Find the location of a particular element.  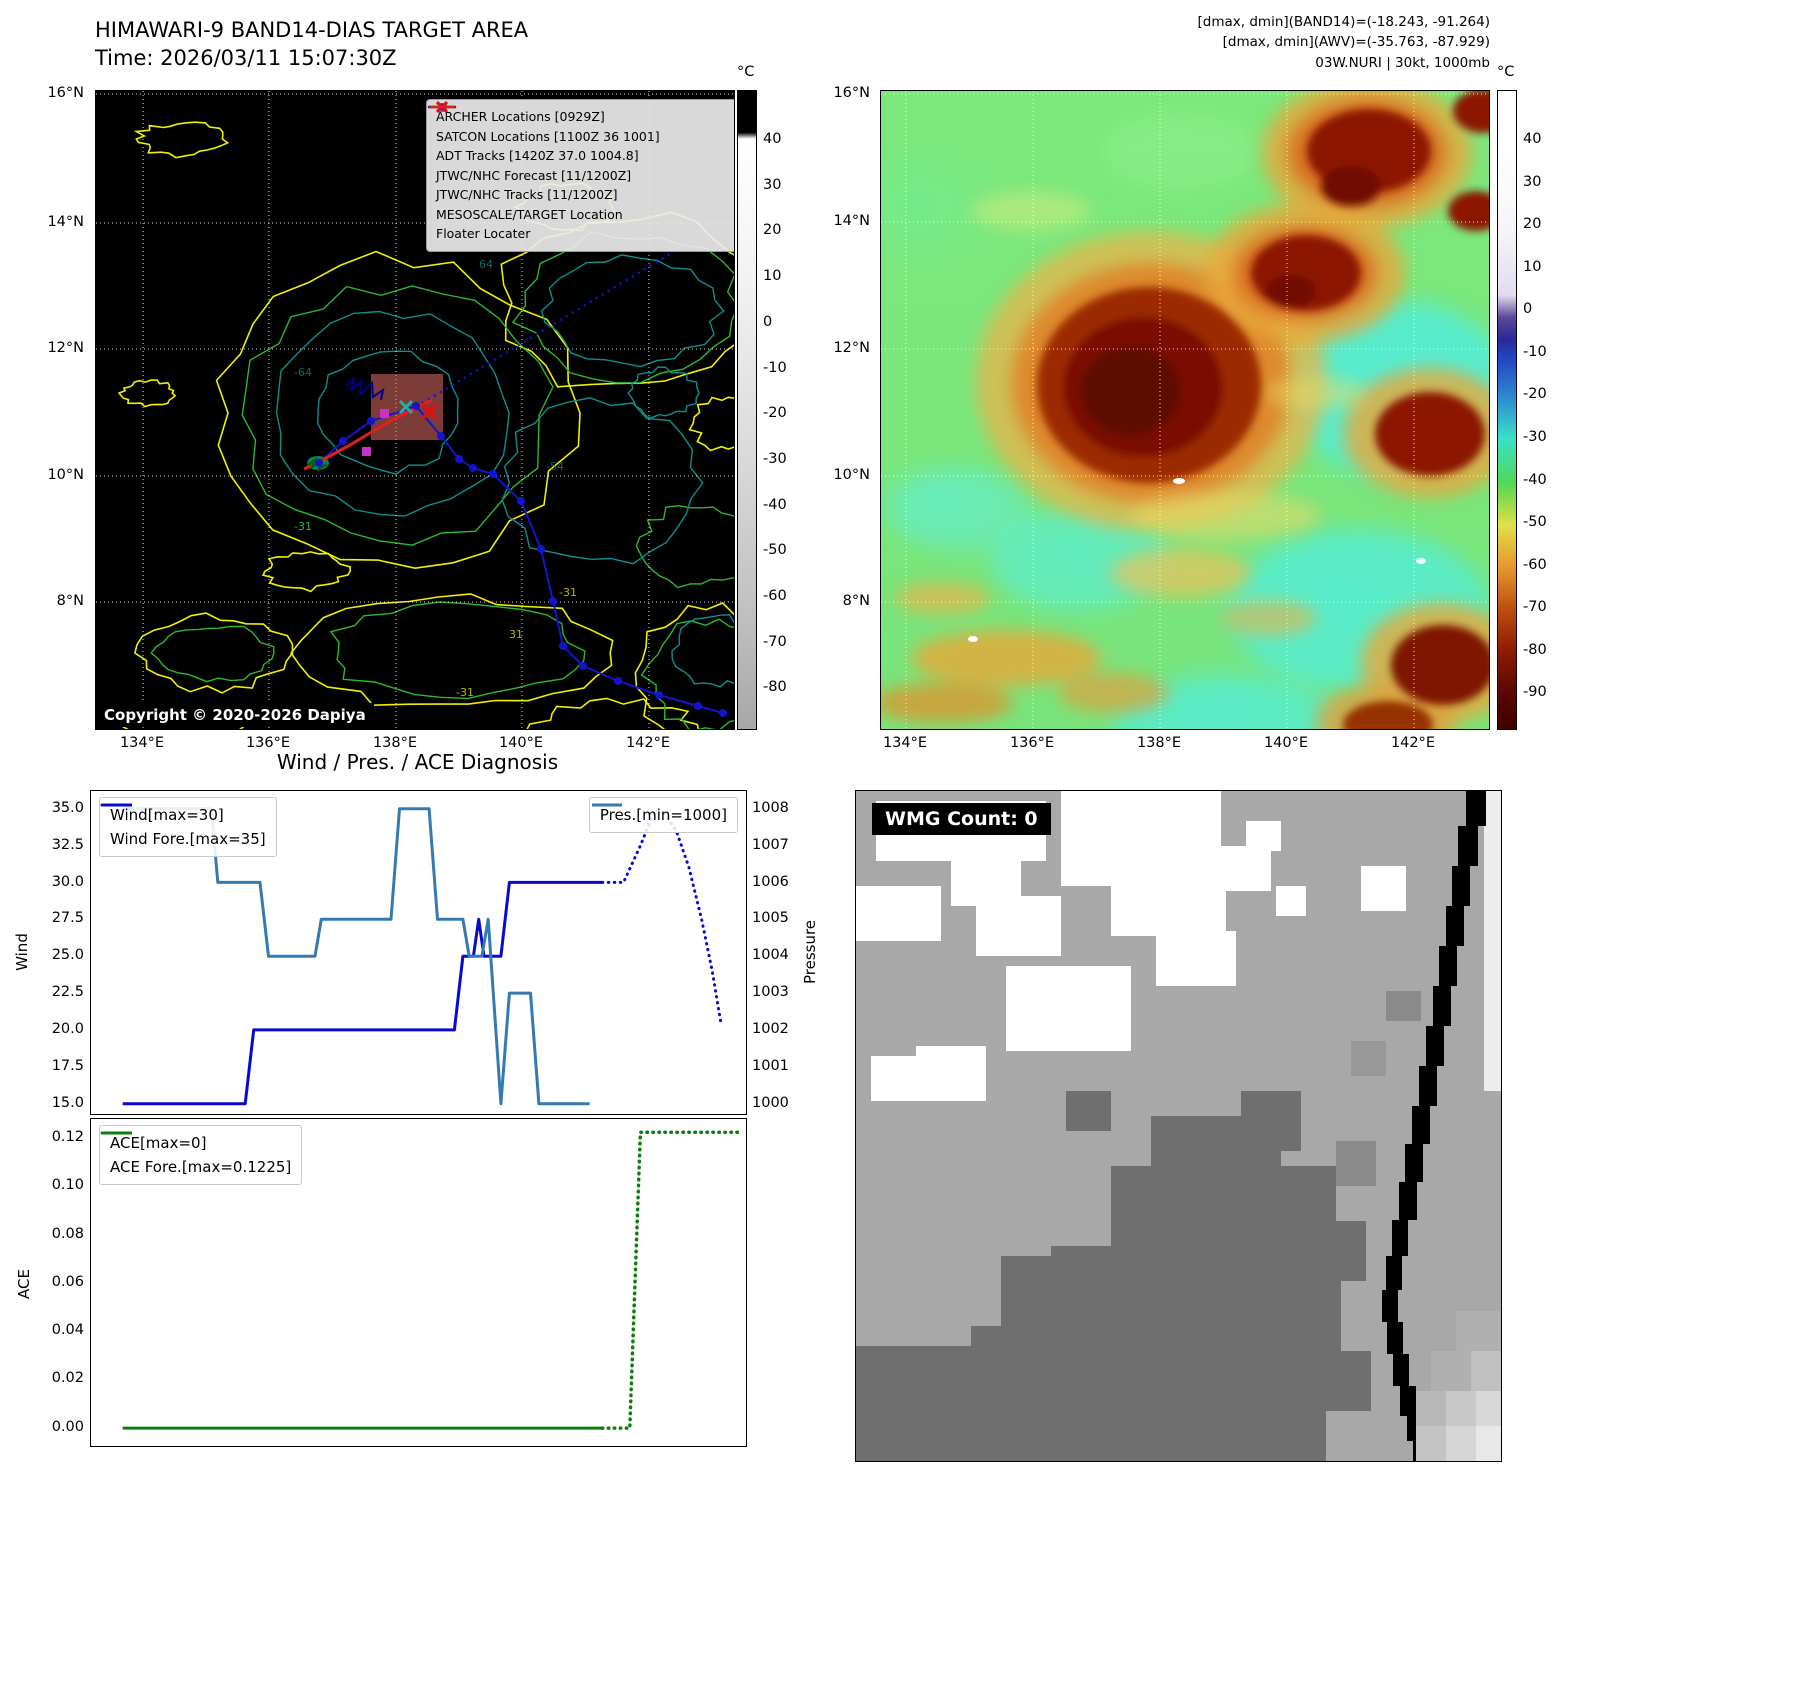

legend-row-wind-fore: Wind Fore.[max=35] is located at coordinates (183, 827).